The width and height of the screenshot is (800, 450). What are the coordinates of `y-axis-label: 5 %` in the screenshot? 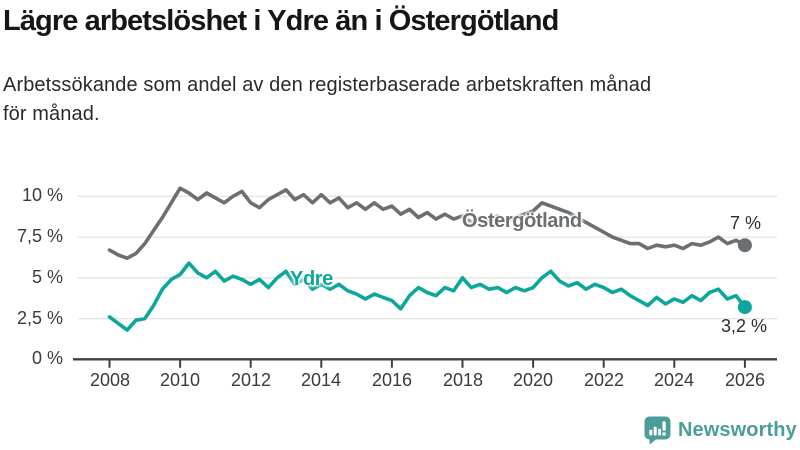 It's located at (47, 277).